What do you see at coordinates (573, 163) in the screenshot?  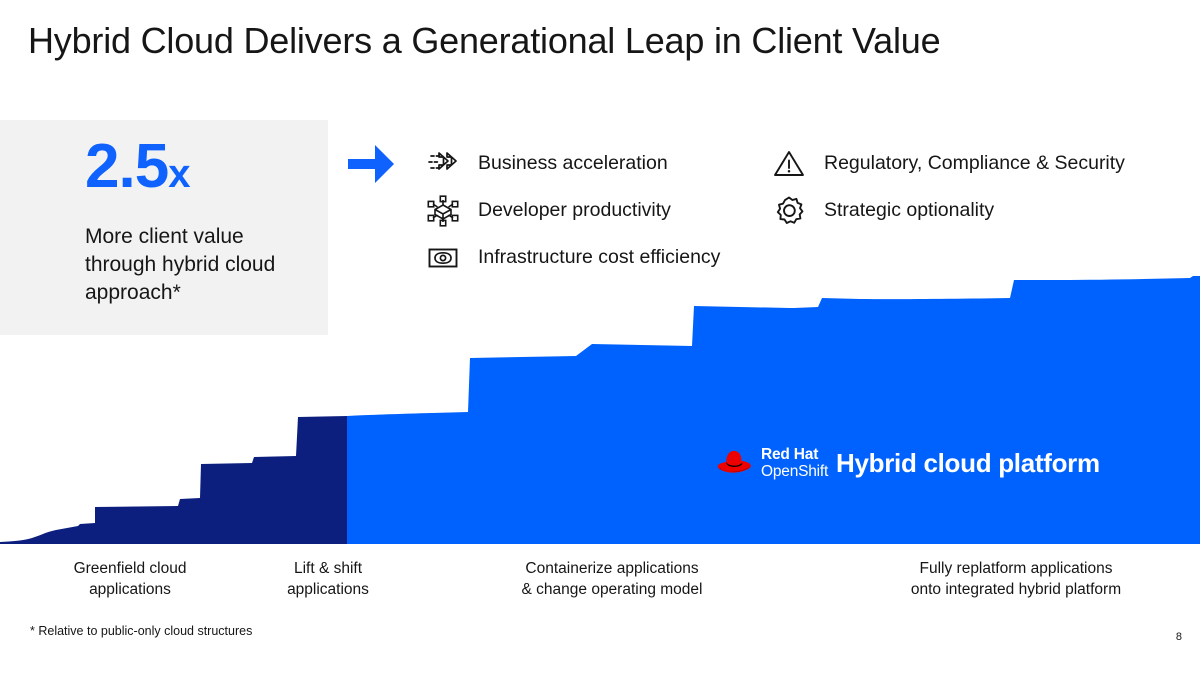 I see `benefit-label: Business acceleration` at bounding box center [573, 163].